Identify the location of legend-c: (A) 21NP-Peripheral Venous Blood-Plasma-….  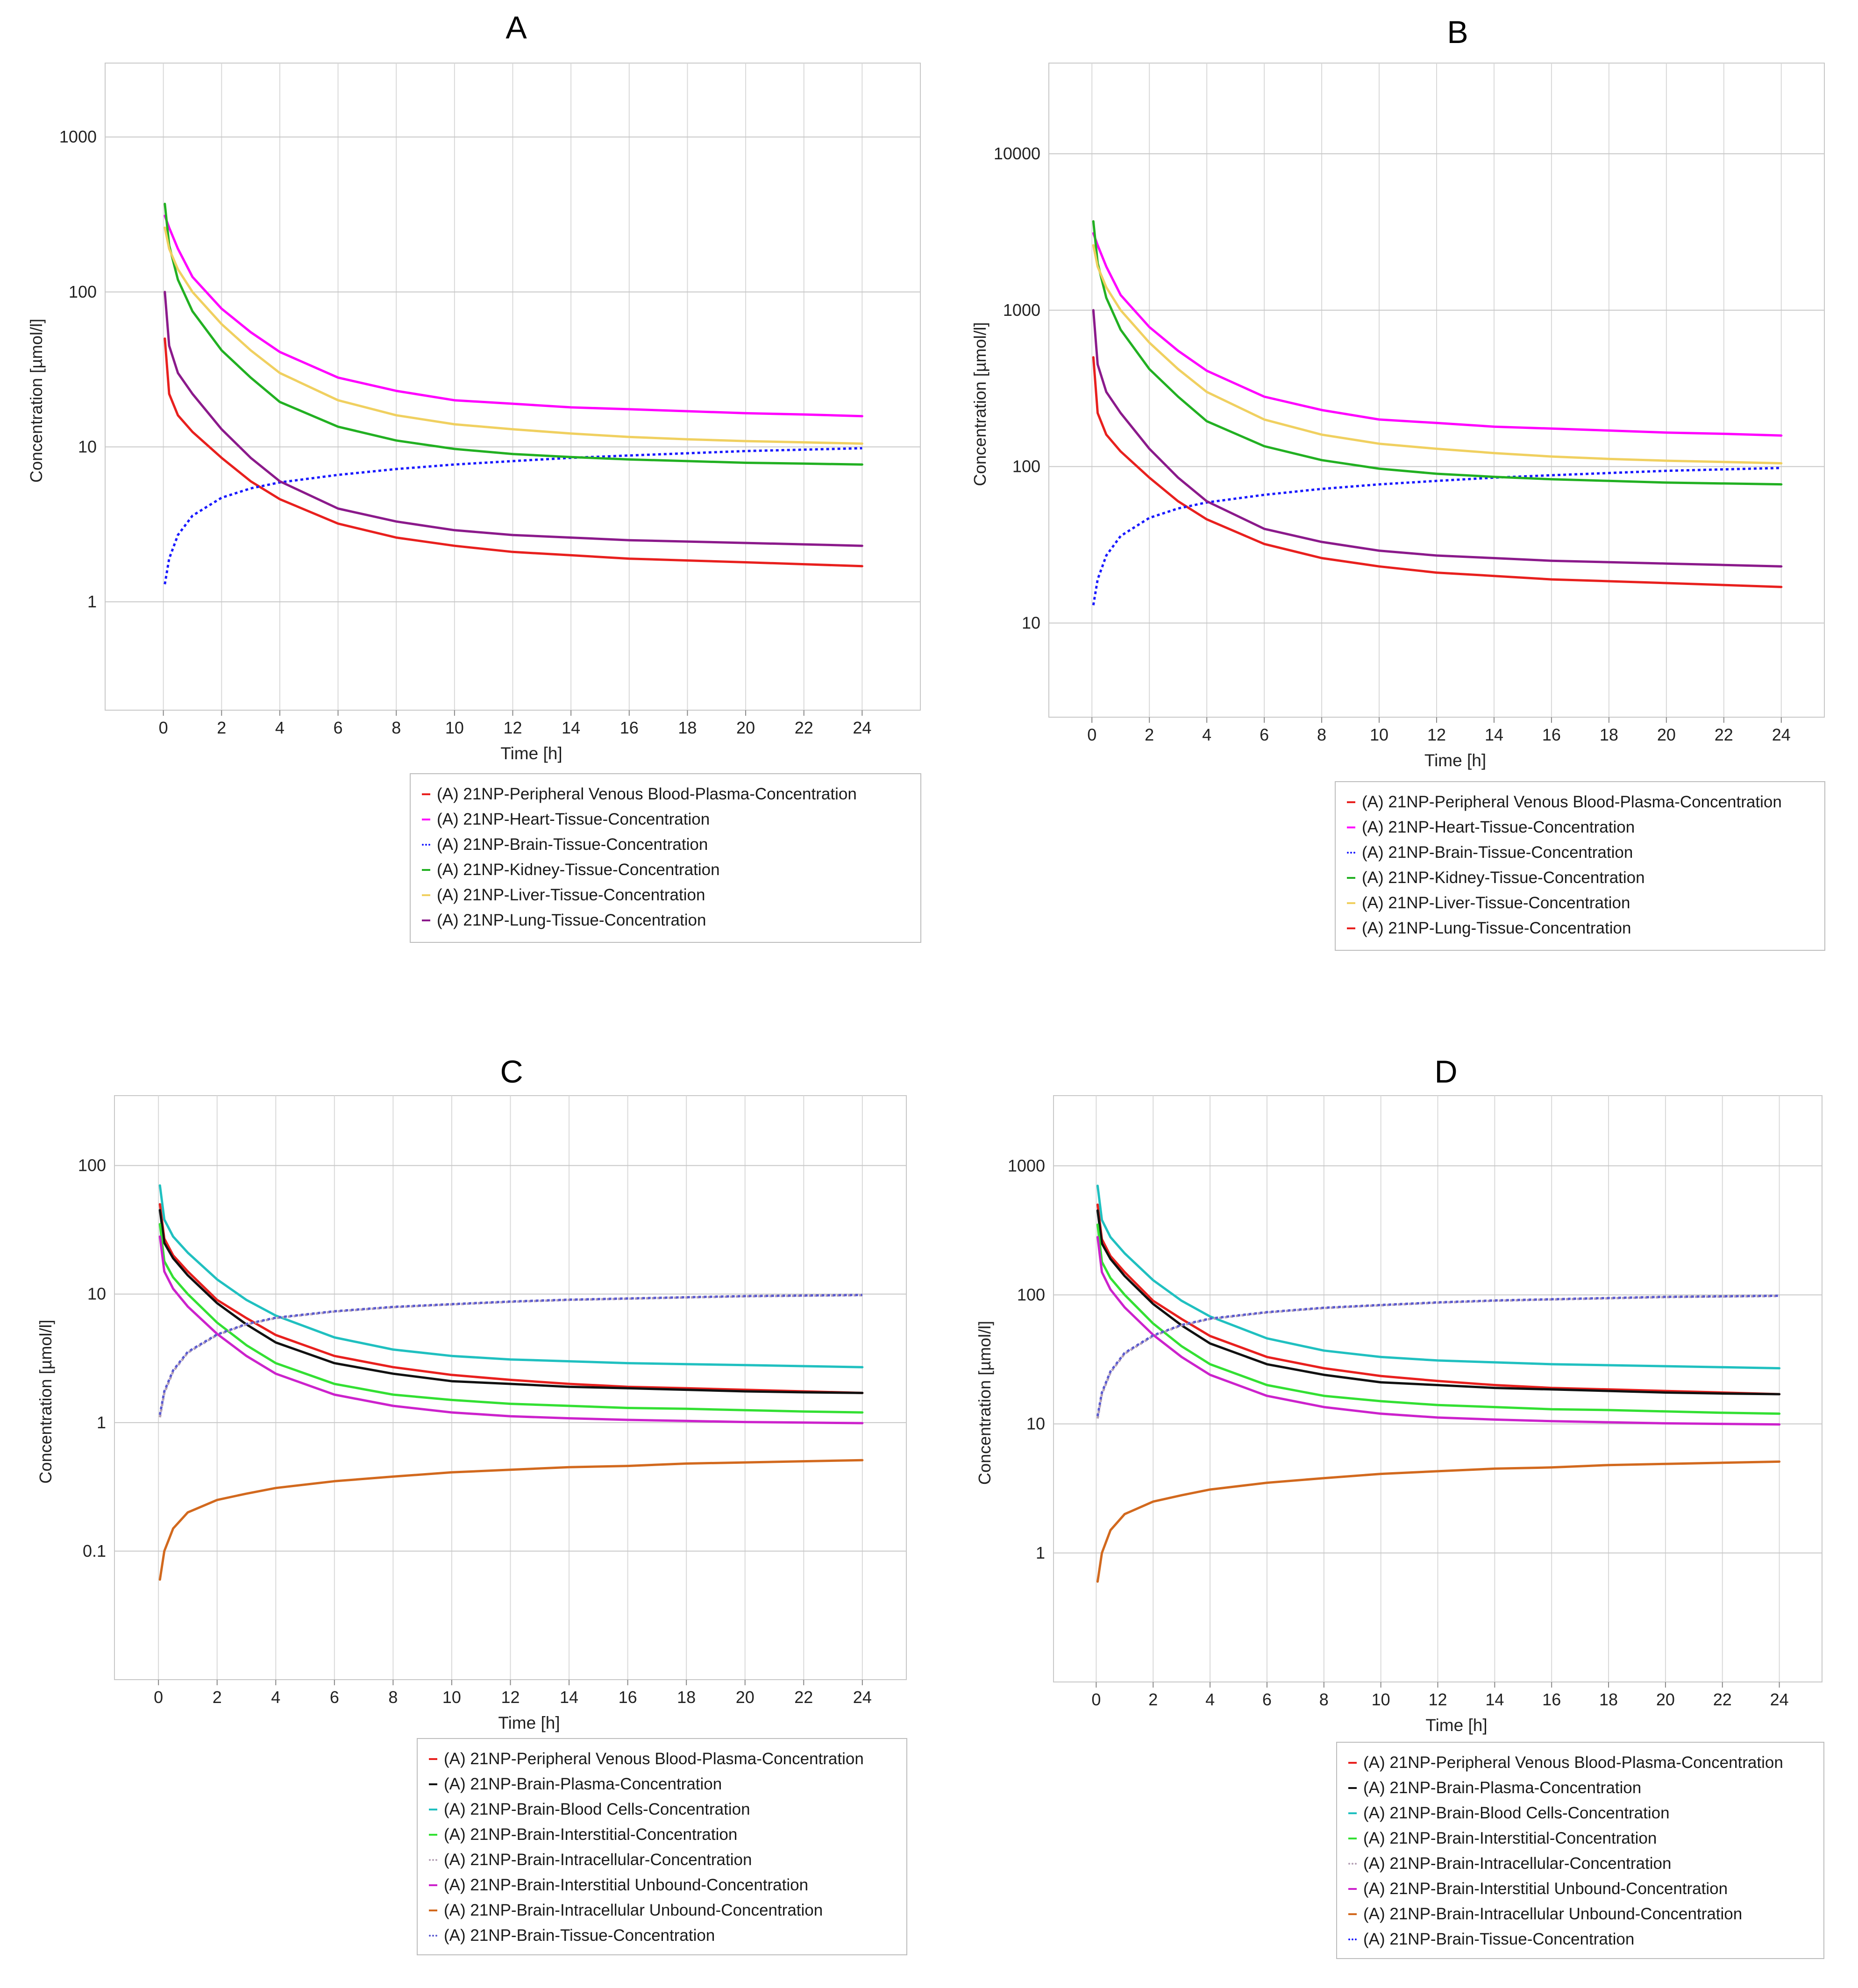
(662, 1846).